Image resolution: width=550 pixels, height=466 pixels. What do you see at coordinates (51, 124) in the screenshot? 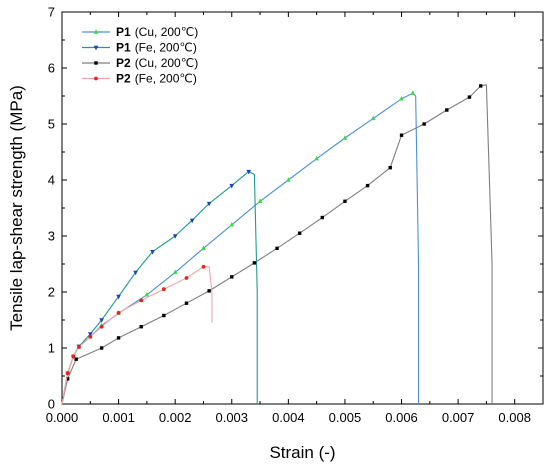
I see `y-tick-label: 5` at bounding box center [51, 124].